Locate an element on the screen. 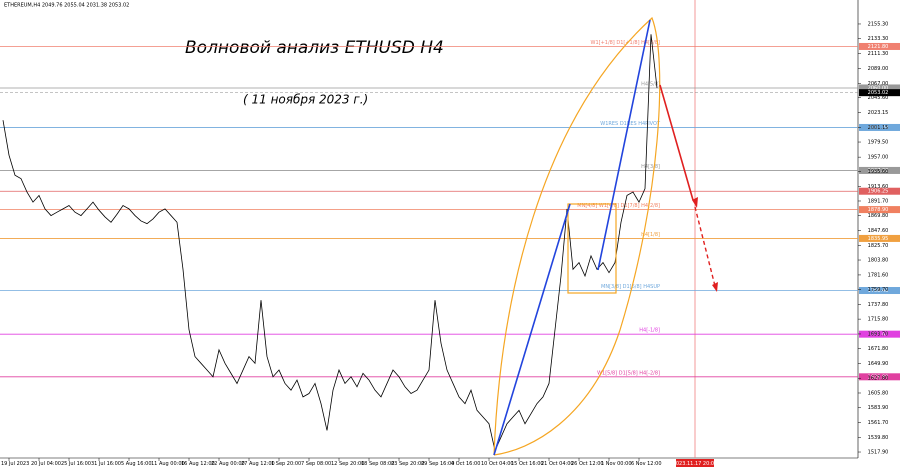  y-tick-label: 2067.00 is located at coordinates (878, 84).